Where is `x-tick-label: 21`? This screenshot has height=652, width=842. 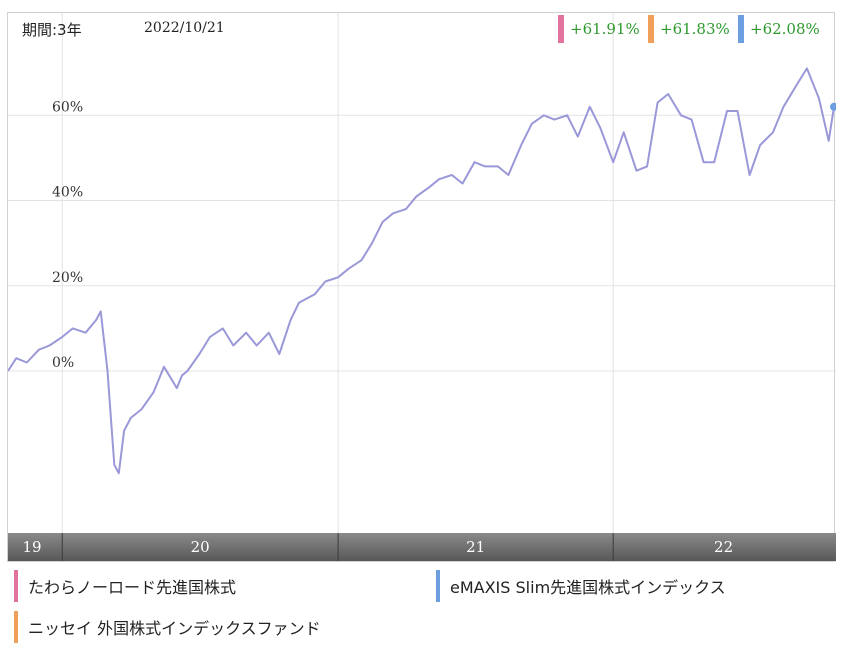 x-tick-label: 21 is located at coordinates (475, 547).